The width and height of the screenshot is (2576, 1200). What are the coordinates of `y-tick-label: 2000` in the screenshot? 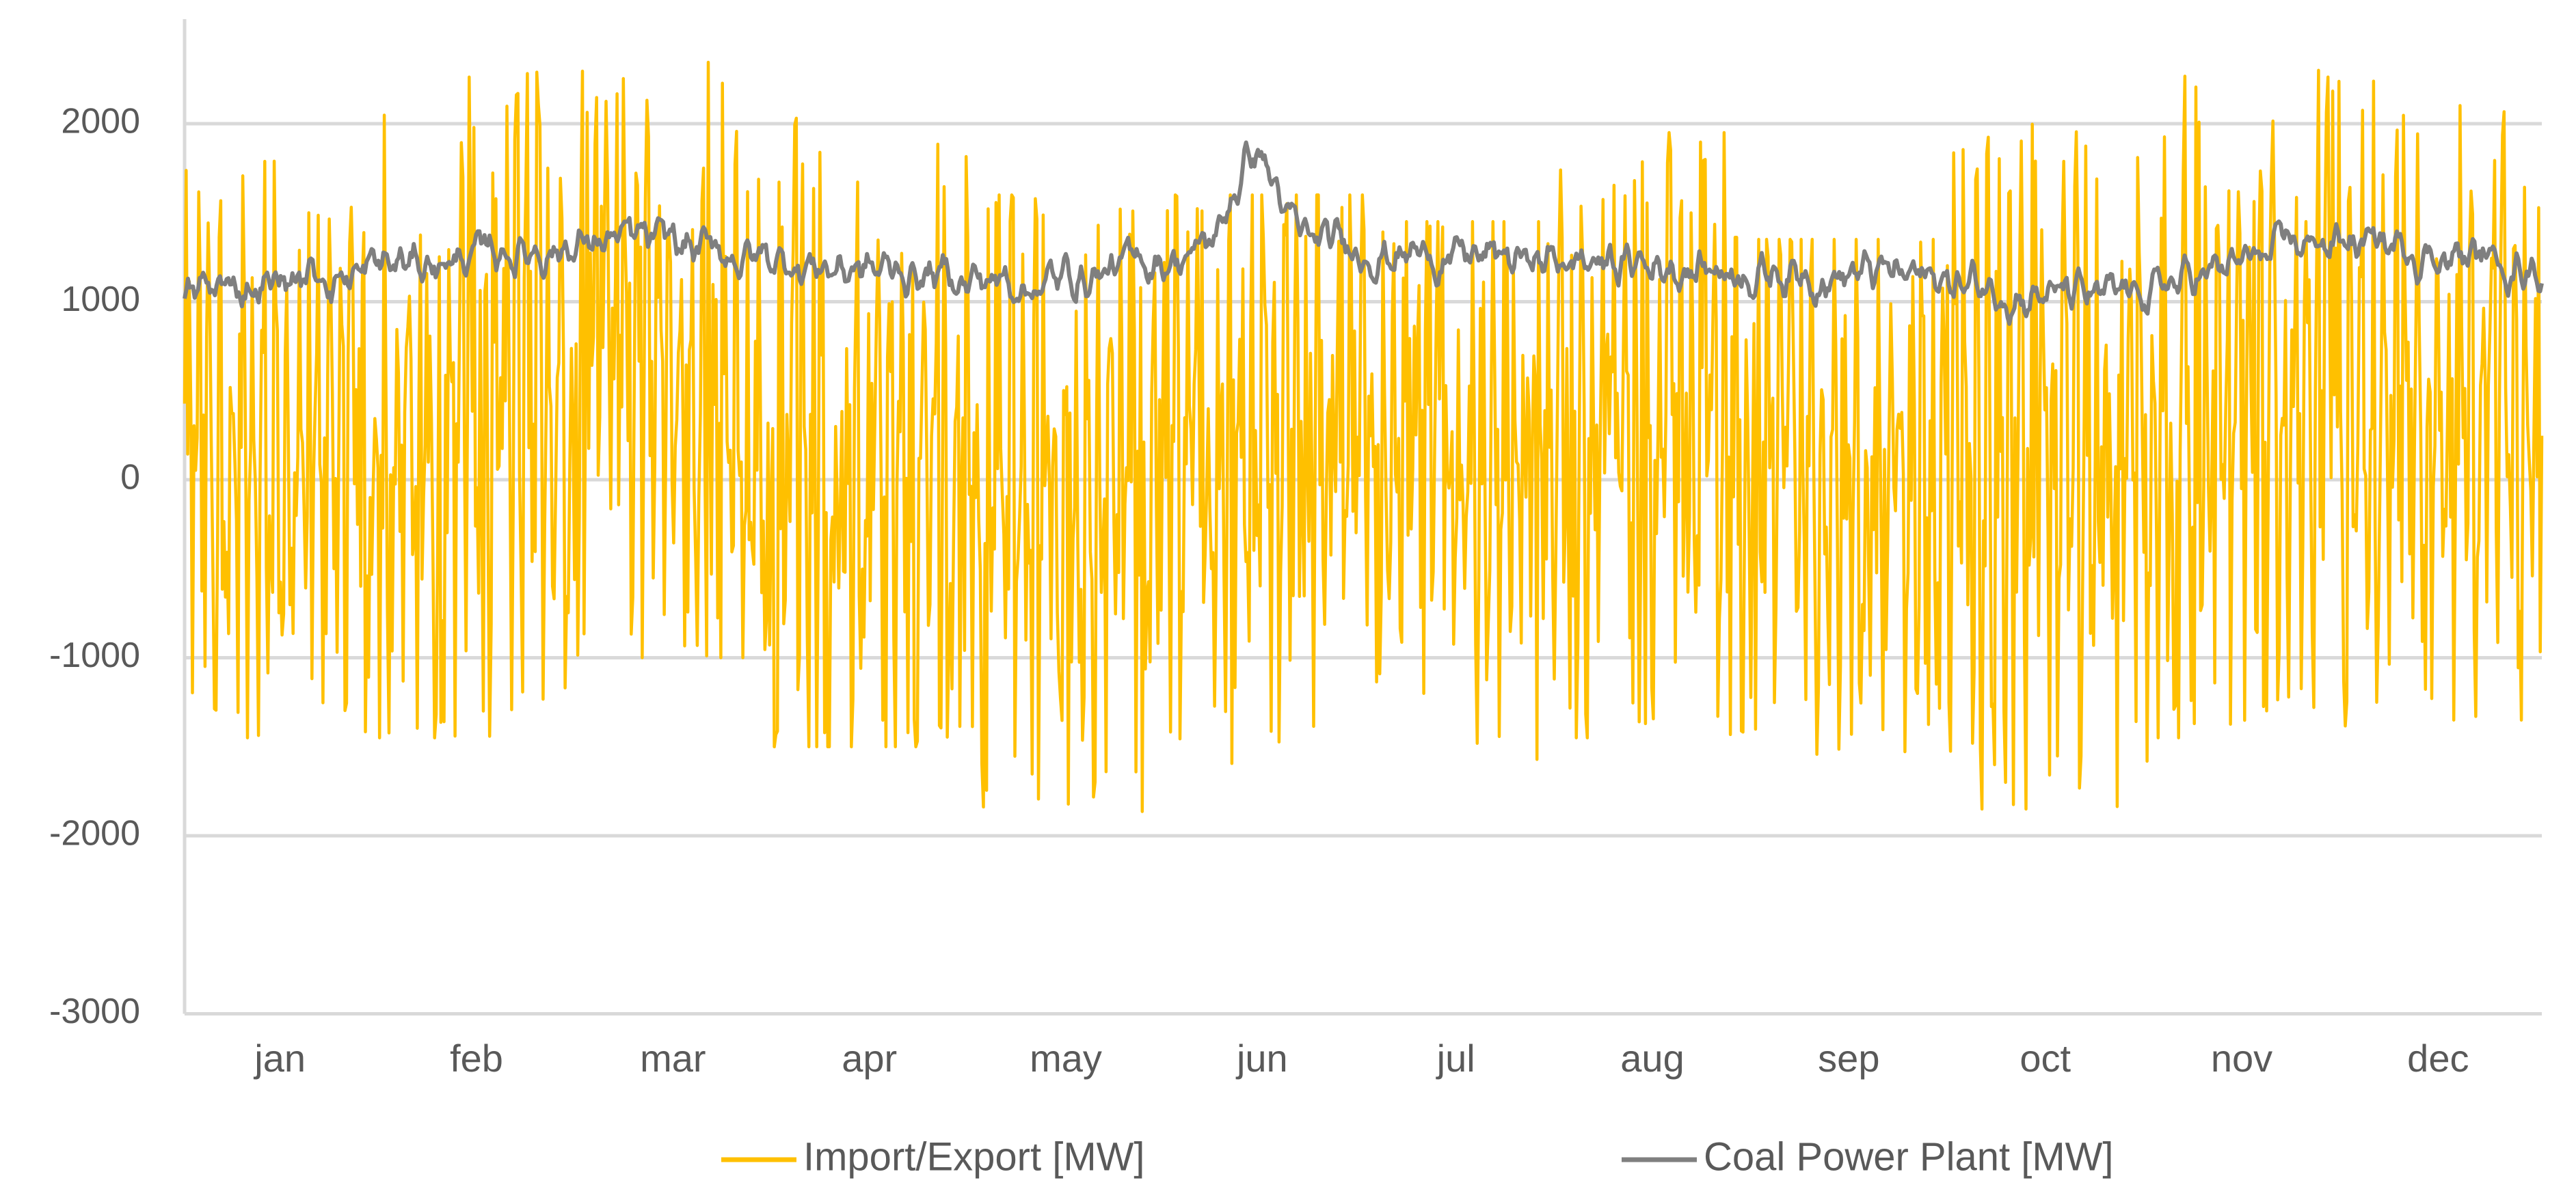 It's located at (100, 122).